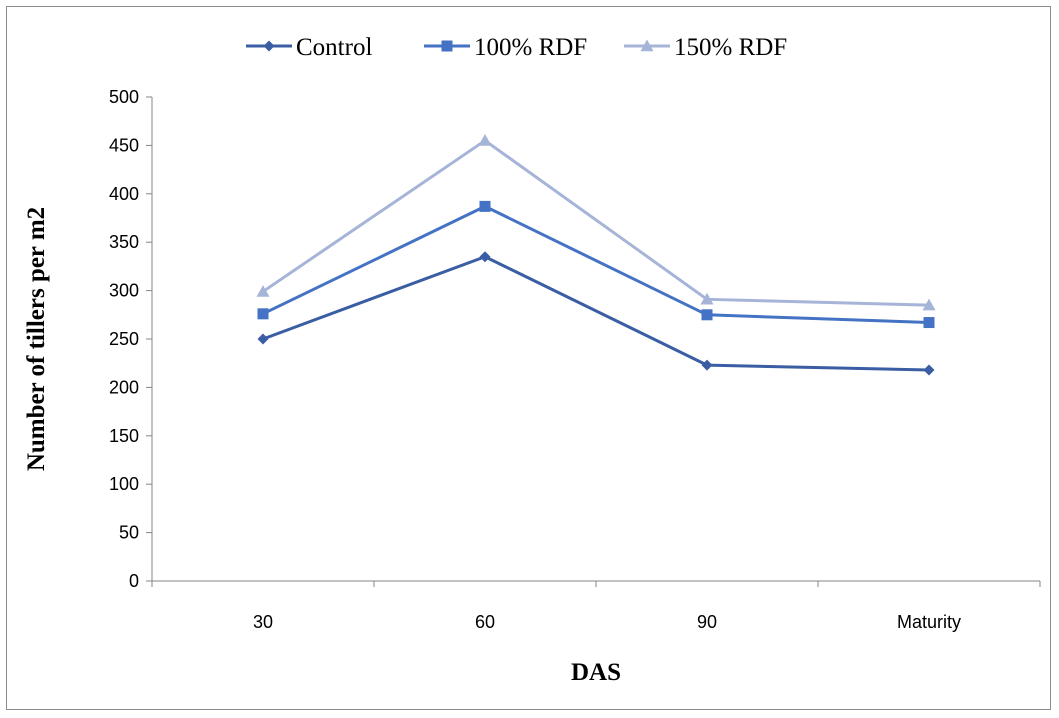 The width and height of the screenshot is (1059, 718). What do you see at coordinates (124, 484) in the screenshot?
I see `y-tick-label: 100` at bounding box center [124, 484].